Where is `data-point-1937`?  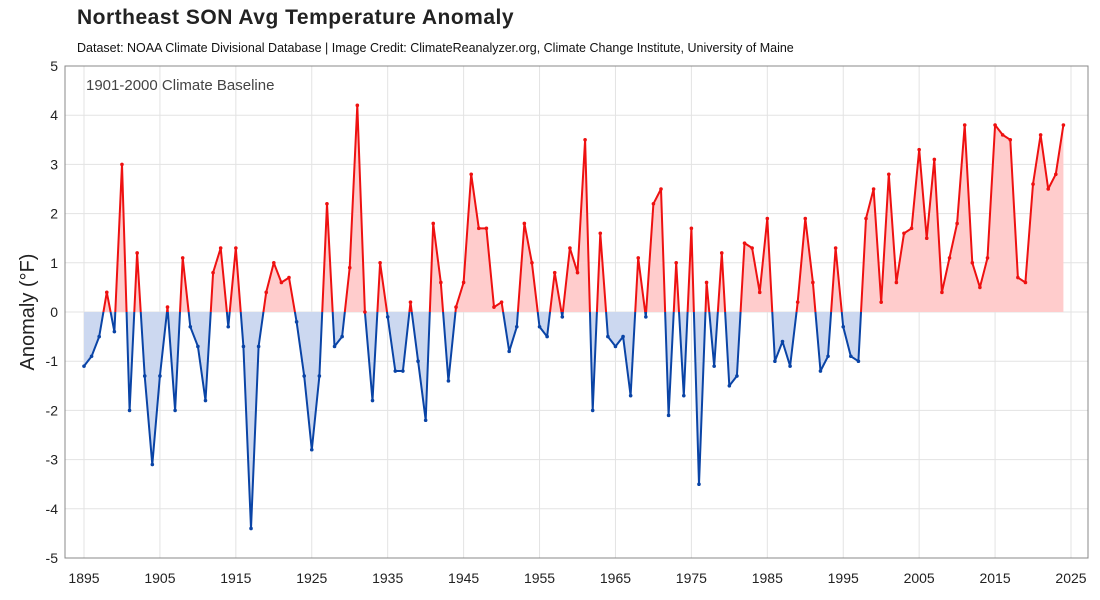 data-point-1937 is located at coordinates (403, 371).